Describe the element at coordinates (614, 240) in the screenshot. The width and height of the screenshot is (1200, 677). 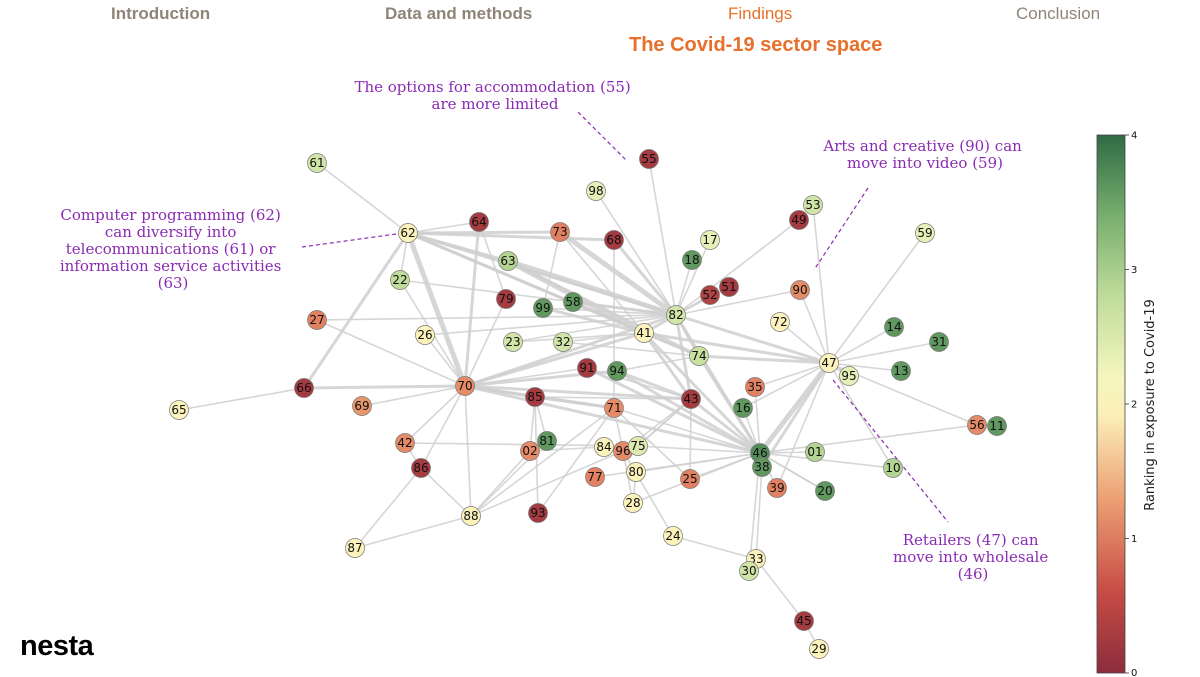
I see `node-68: 68` at that location.